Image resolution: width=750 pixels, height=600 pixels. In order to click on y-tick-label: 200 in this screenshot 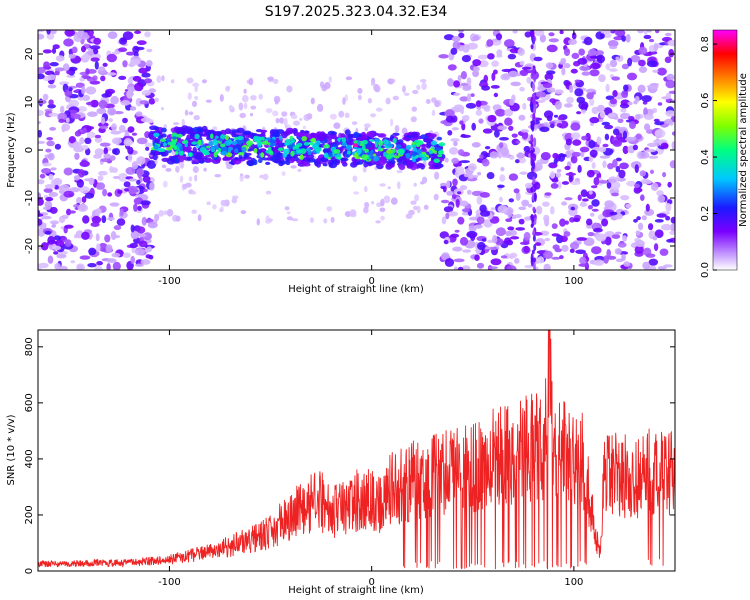, I will do `click(29, 514)`.